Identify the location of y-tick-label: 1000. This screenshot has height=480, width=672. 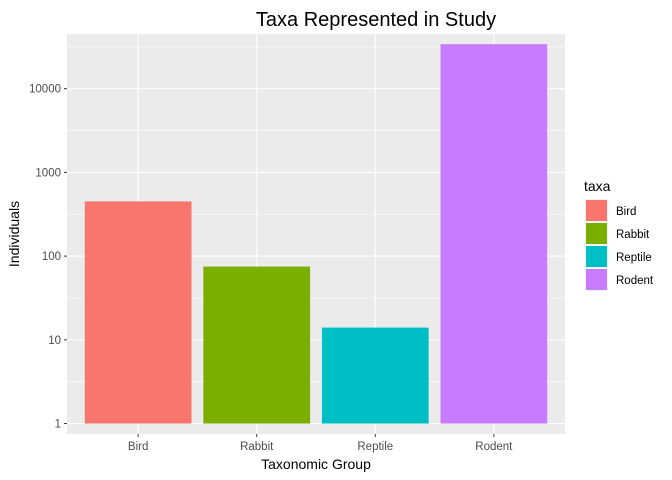
(48, 173).